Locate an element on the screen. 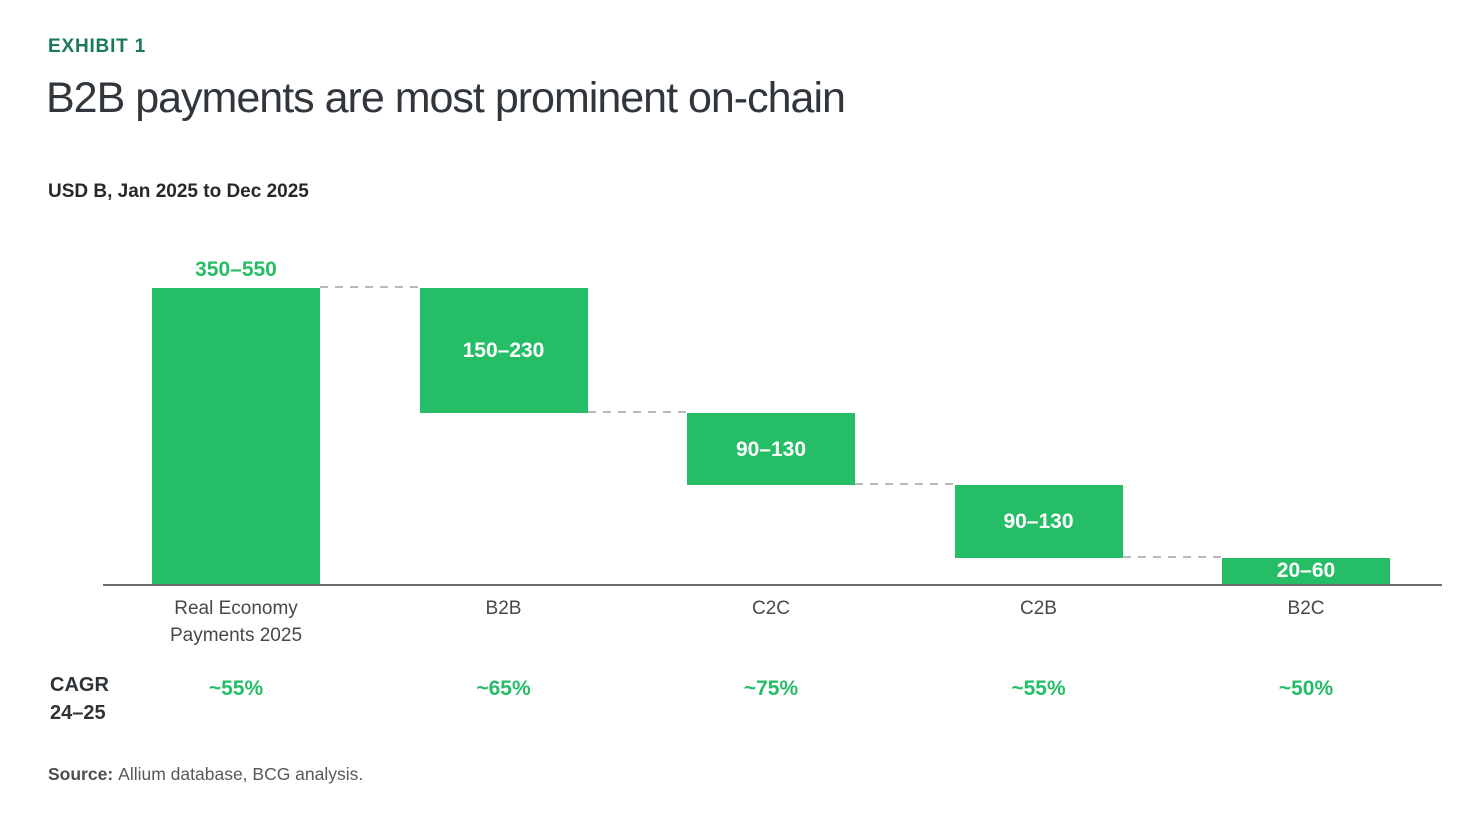  bar-value-label-real-economy-payments-2025: 350–550 is located at coordinates (236, 269).